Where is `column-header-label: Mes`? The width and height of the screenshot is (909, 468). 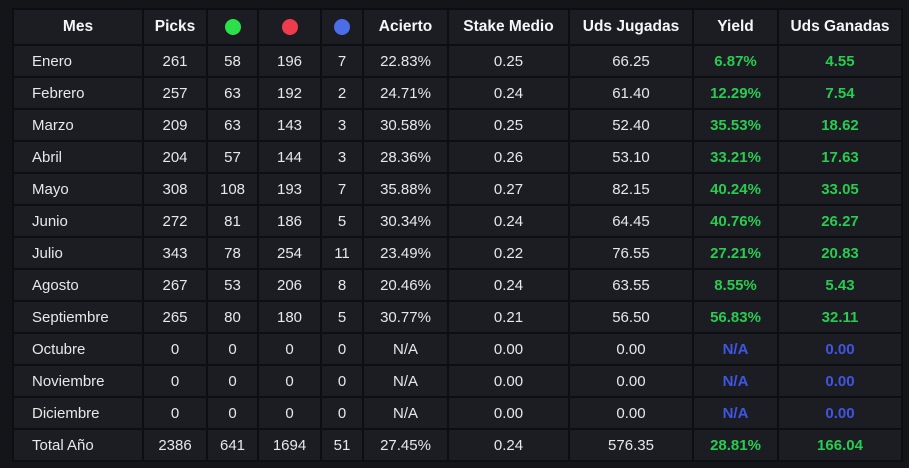
column-header-label: Mes is located at coordinates (78, 26).